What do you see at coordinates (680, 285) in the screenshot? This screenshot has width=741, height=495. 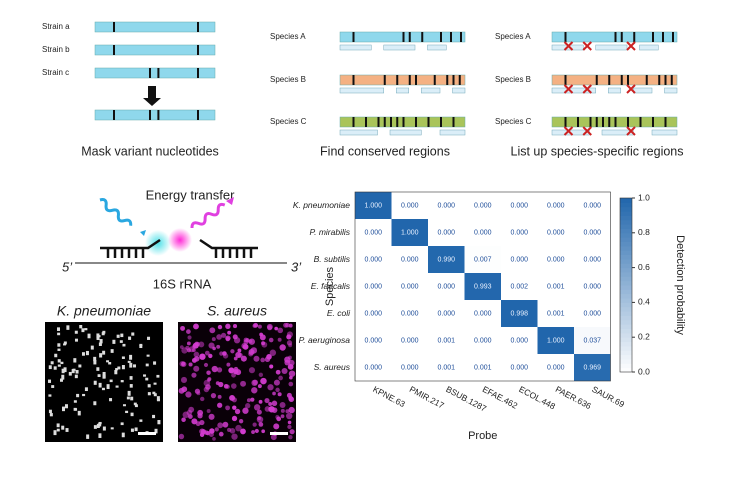 I see `colorbar-title: Detection probability` at bounding box center [680, 285].